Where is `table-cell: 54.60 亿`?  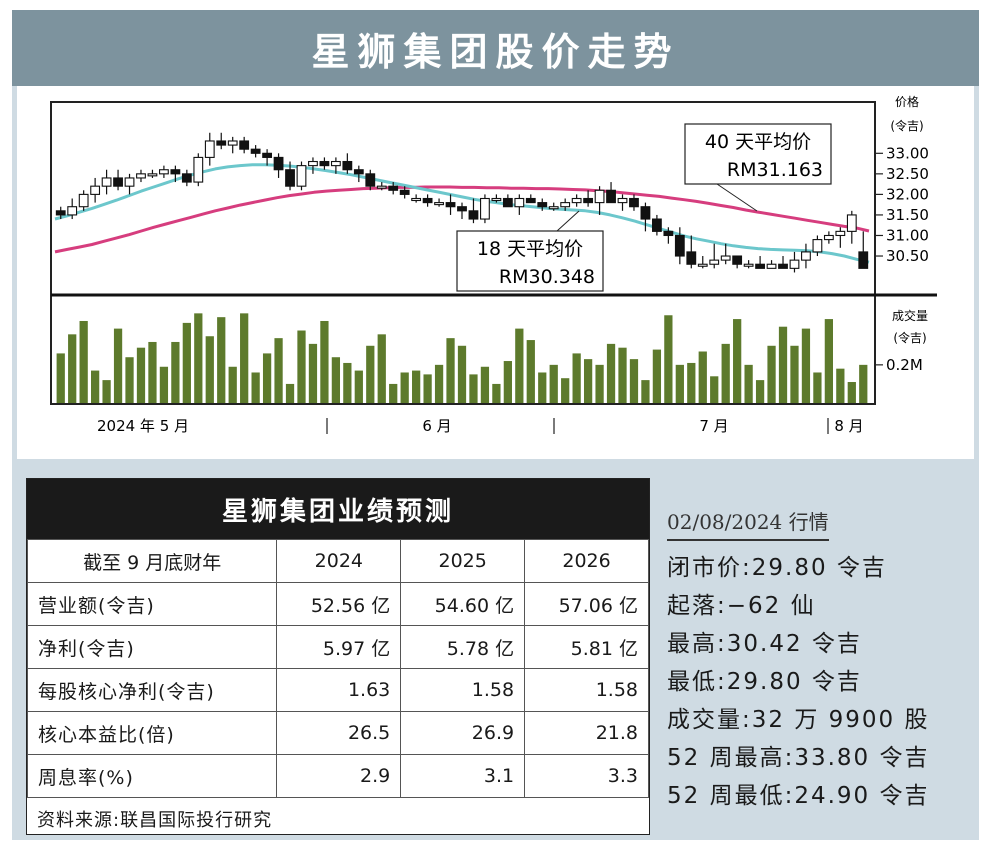 table-cell: 54.60 亿 is located at coordinates (463, 604).